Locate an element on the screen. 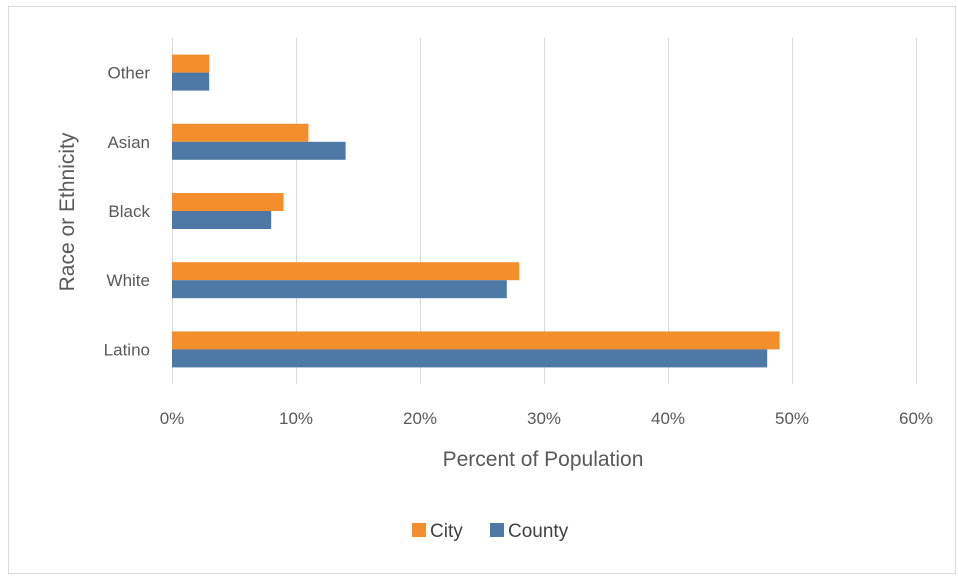 The height and width of the screenshot is (577, 958). x-tick-label: 30% is located at coordinates (544, 418).